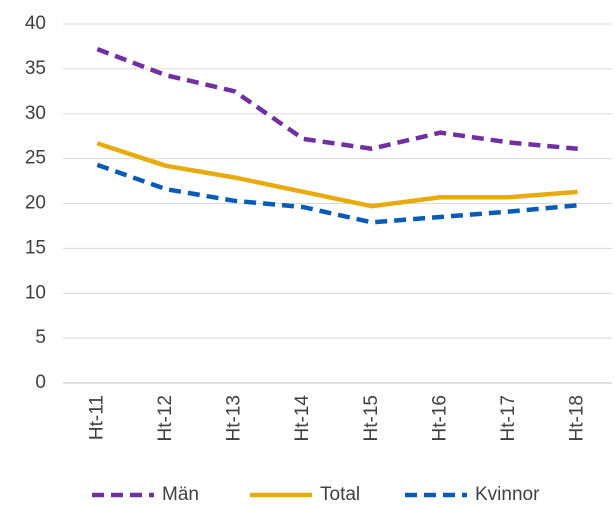 Image resolution: width=615 pixels, height=507 pixels. Describe the element at coordinates (35, 113) in the screenshot. I see `y-tick-label: 30` at that location.